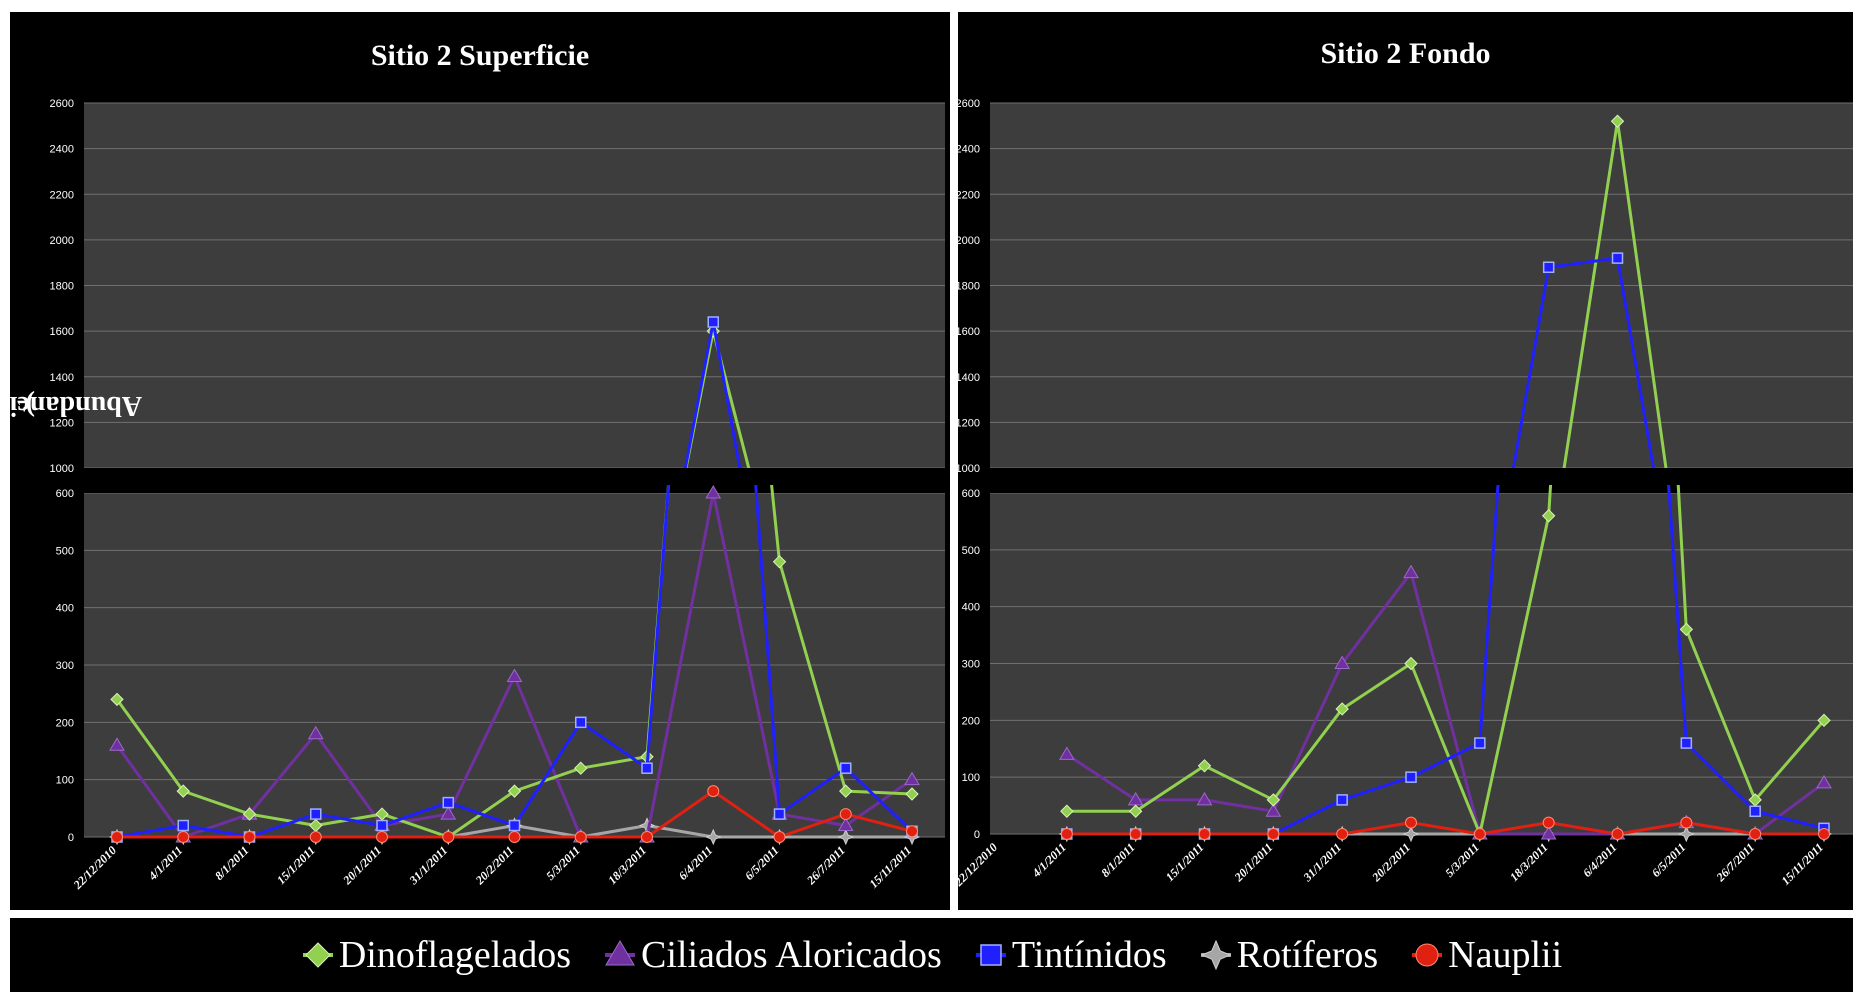  I want to click on series-nauplii, so click(1445, 828).